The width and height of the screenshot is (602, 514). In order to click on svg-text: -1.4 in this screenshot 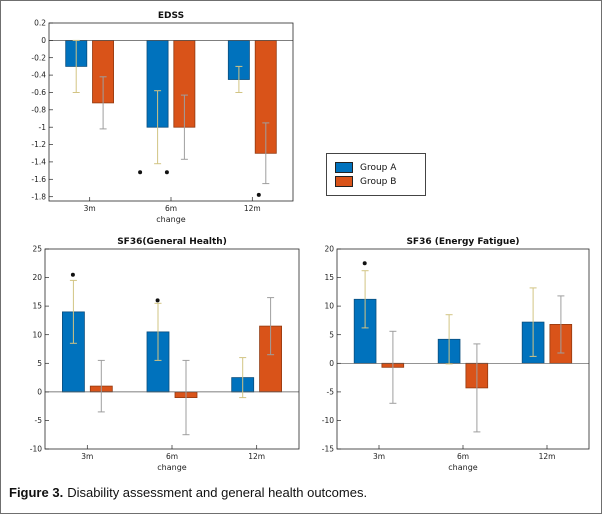, I will do `click(38, 162)`.